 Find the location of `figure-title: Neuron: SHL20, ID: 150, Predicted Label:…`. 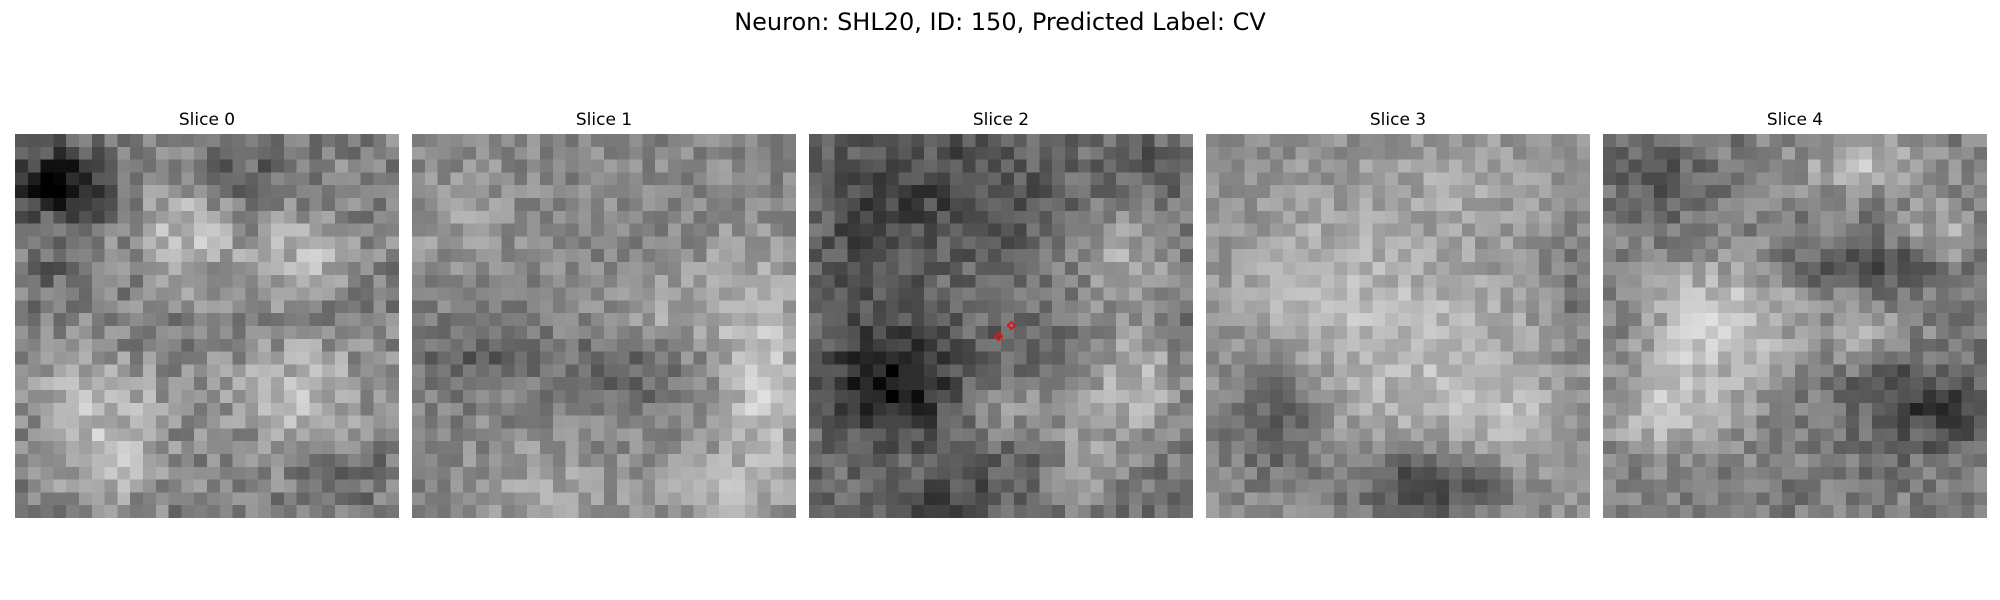

figure-title: Neuron: SHL20, ID: 150, Predicted Label:… is located at coordinates (1000, 22).